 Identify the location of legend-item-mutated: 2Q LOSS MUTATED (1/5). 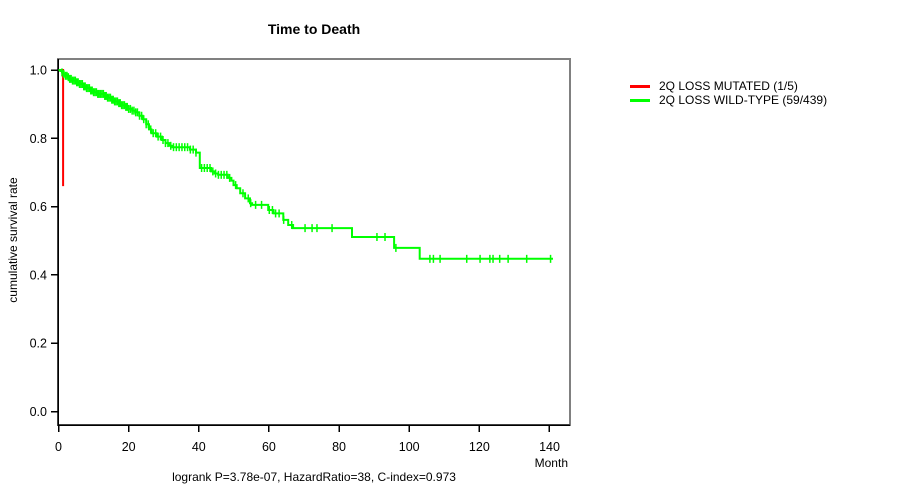
(728, 86).